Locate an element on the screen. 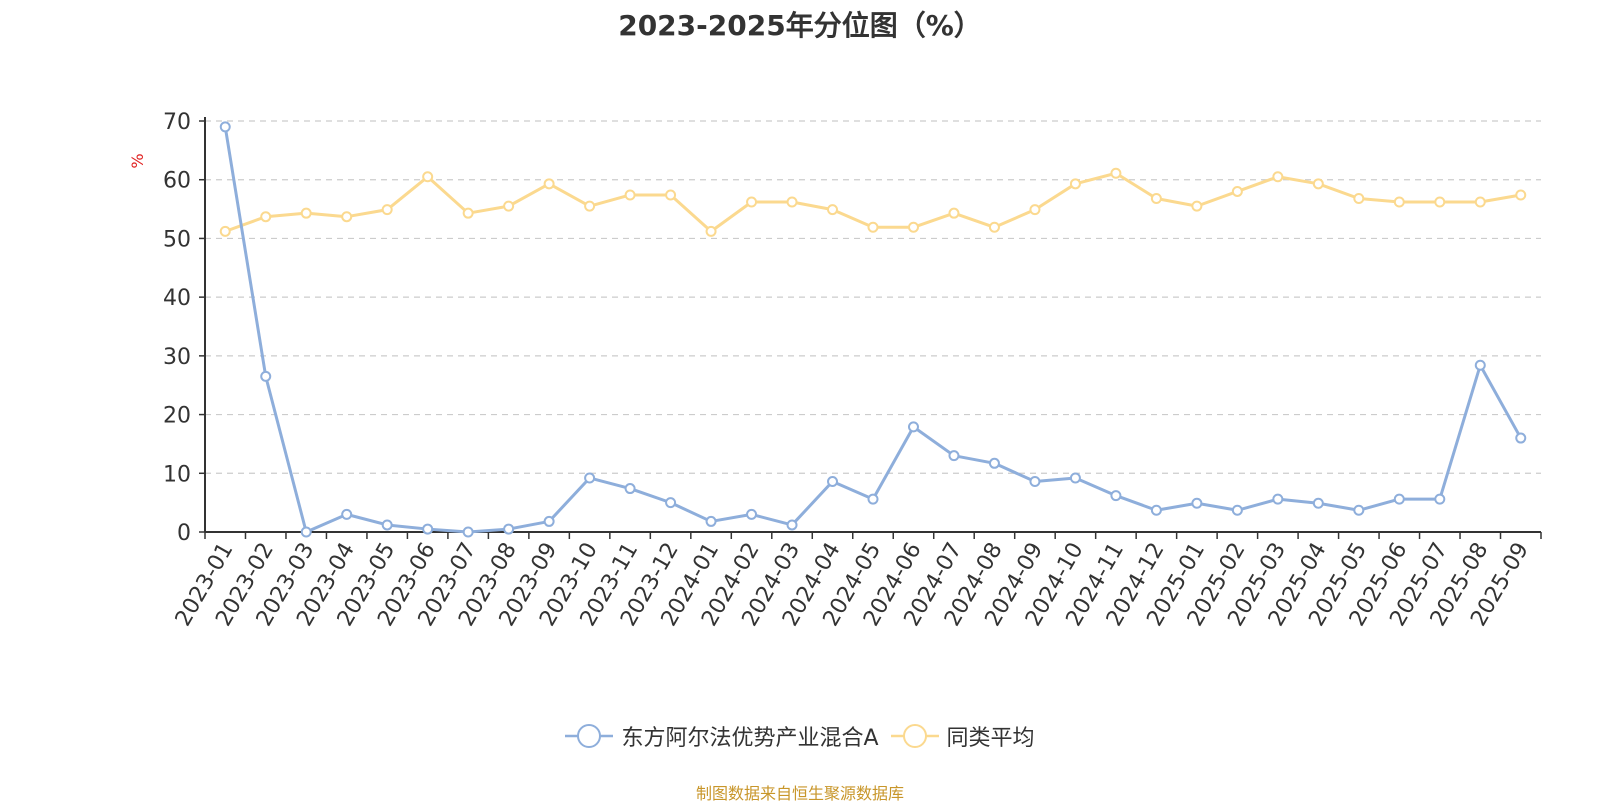 This screenshot has width=1600, height=804. legend-item-fund: 东方阿尔法优势产业混合A is located at coordinates (722, 736).